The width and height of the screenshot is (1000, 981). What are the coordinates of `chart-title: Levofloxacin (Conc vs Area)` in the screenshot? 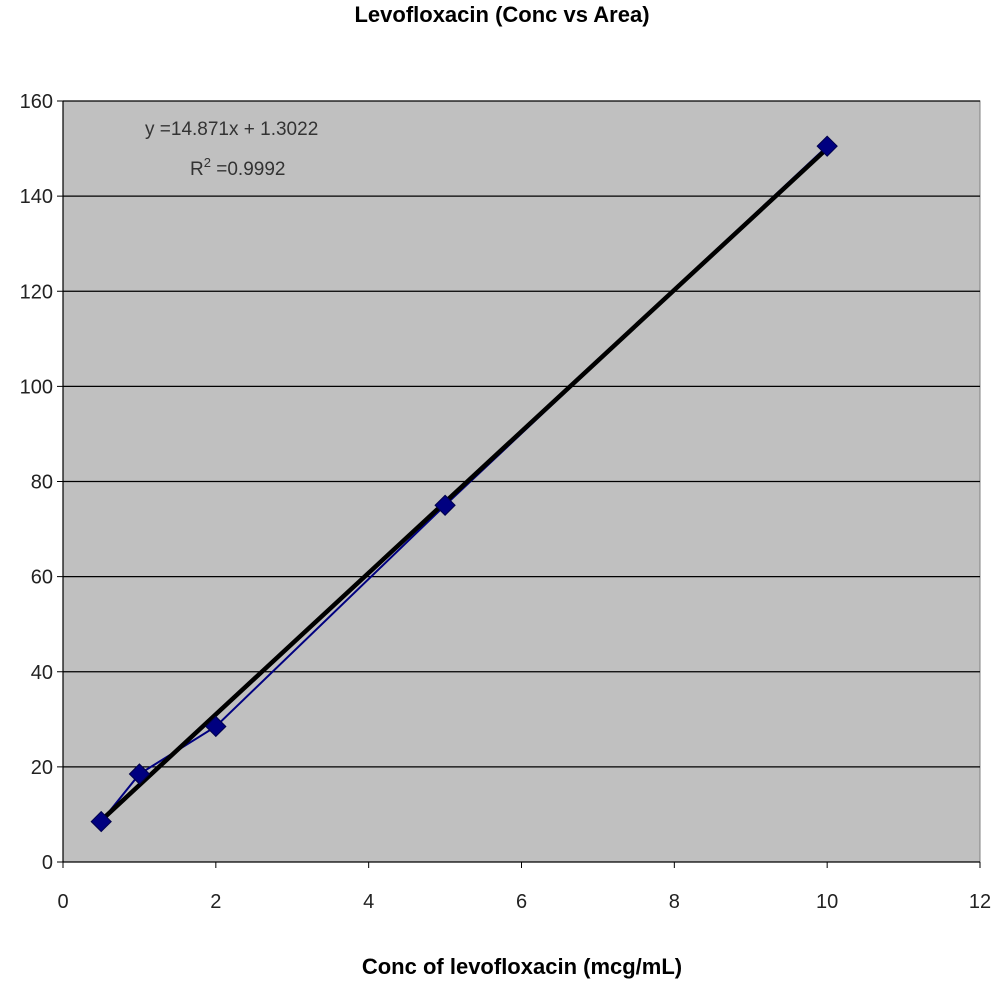 It's located at (501, 14).